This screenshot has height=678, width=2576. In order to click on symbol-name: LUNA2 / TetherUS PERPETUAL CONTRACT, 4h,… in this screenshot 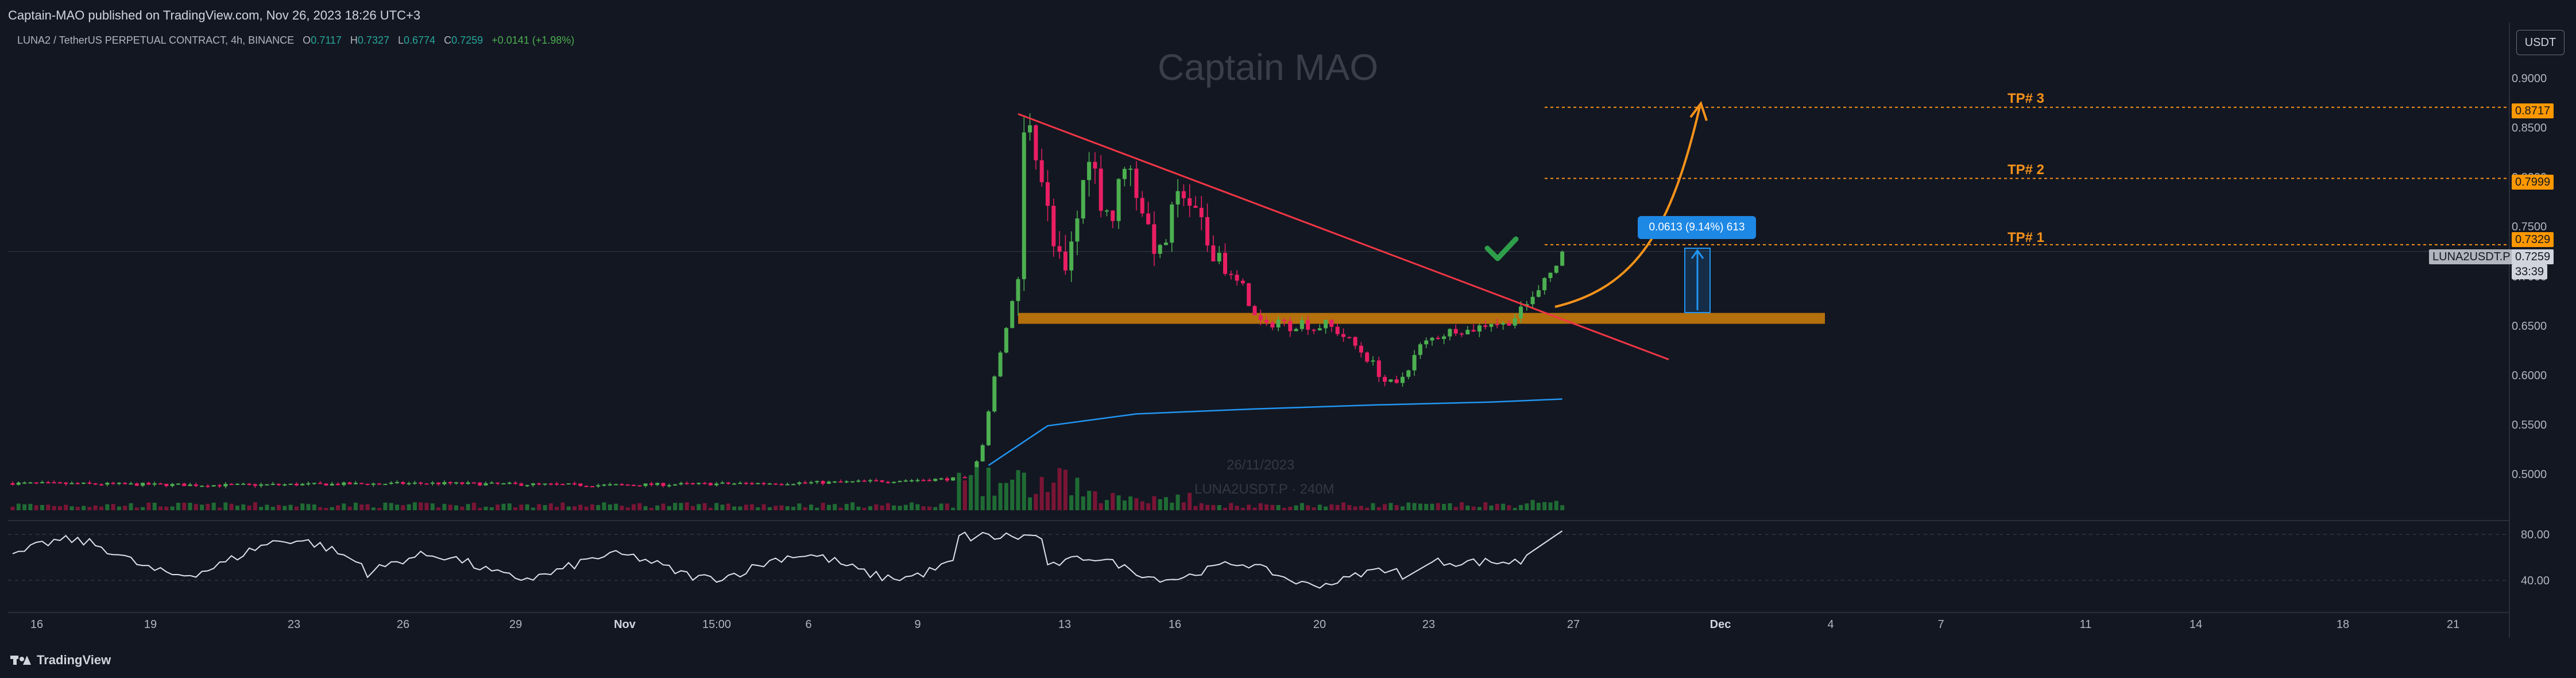, I will do `click(156, 40)`.